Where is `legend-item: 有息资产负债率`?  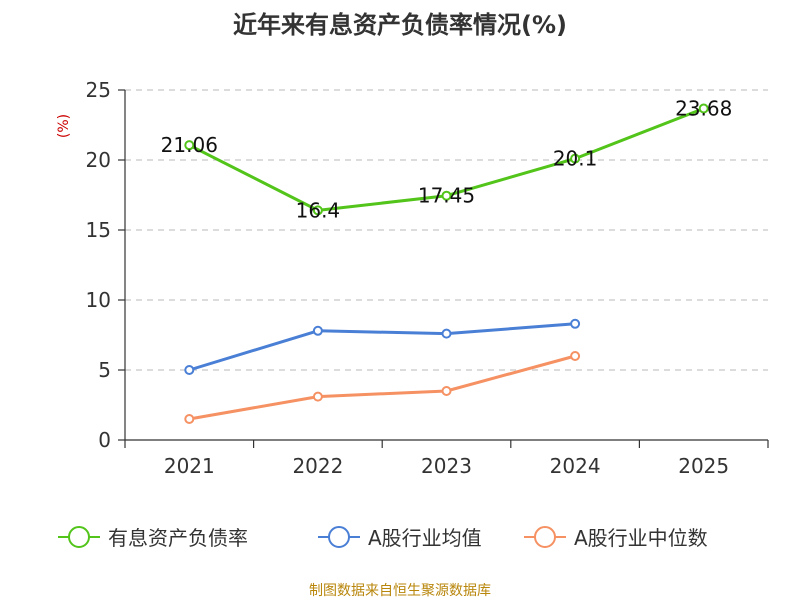 legend-item: 有息资产负债率 is located at coordinates (153, 538).